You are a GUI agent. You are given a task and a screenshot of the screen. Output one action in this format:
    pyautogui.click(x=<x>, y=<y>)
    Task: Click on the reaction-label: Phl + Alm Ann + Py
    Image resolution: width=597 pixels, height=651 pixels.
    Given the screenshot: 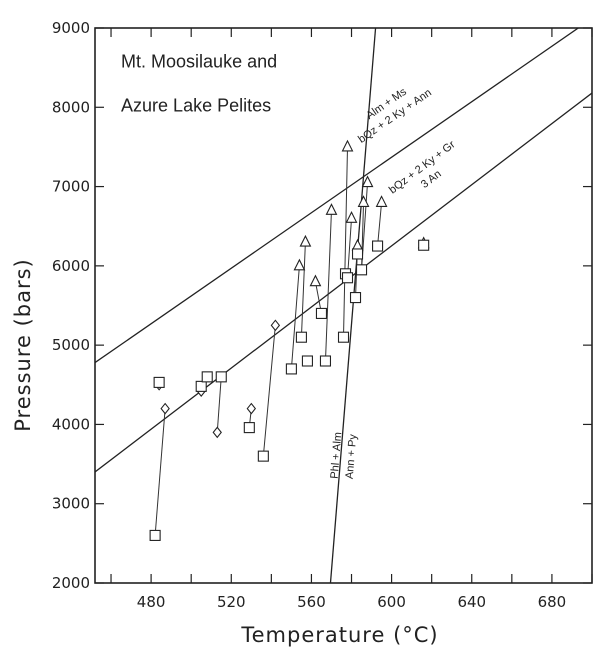 What is the action you would take?
    pyautogui.click(x=344, y=456)
    